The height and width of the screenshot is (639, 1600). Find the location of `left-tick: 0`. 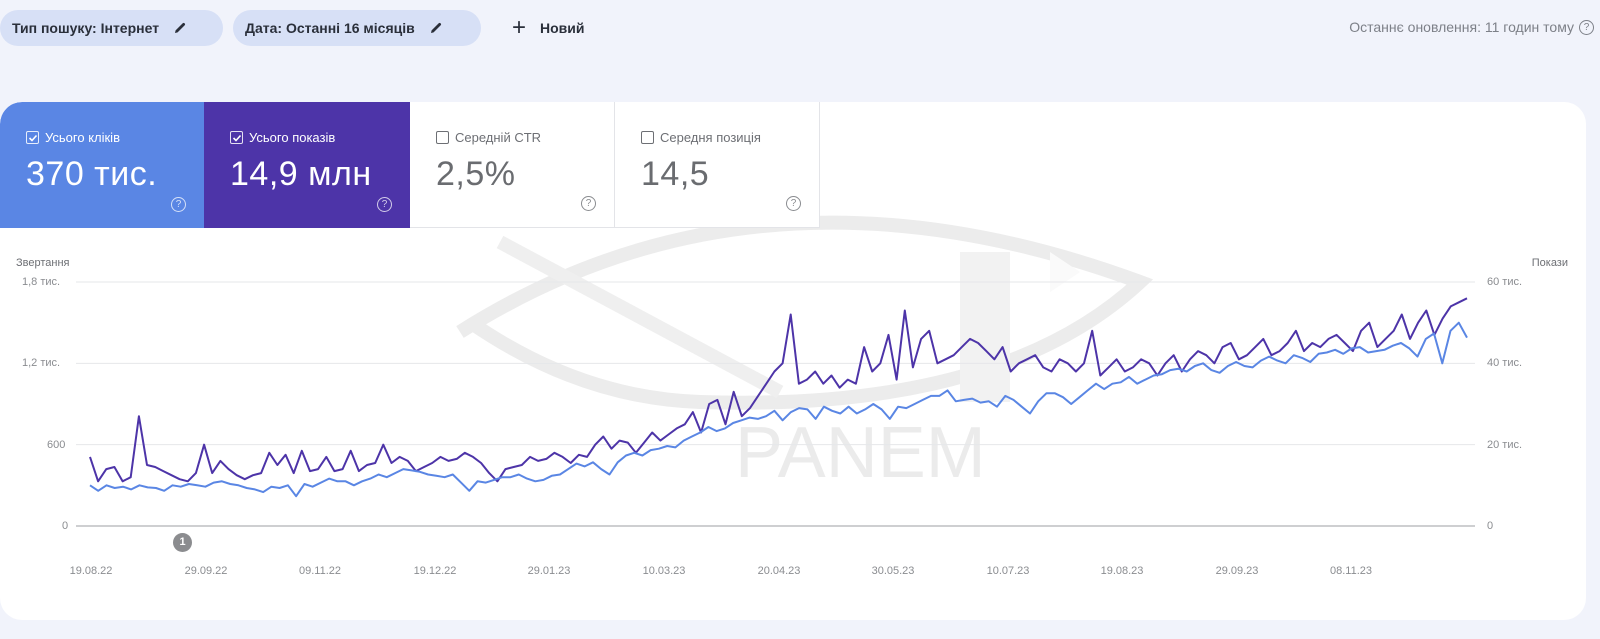

left-tick: 0 is located at coordinates (65, 526).